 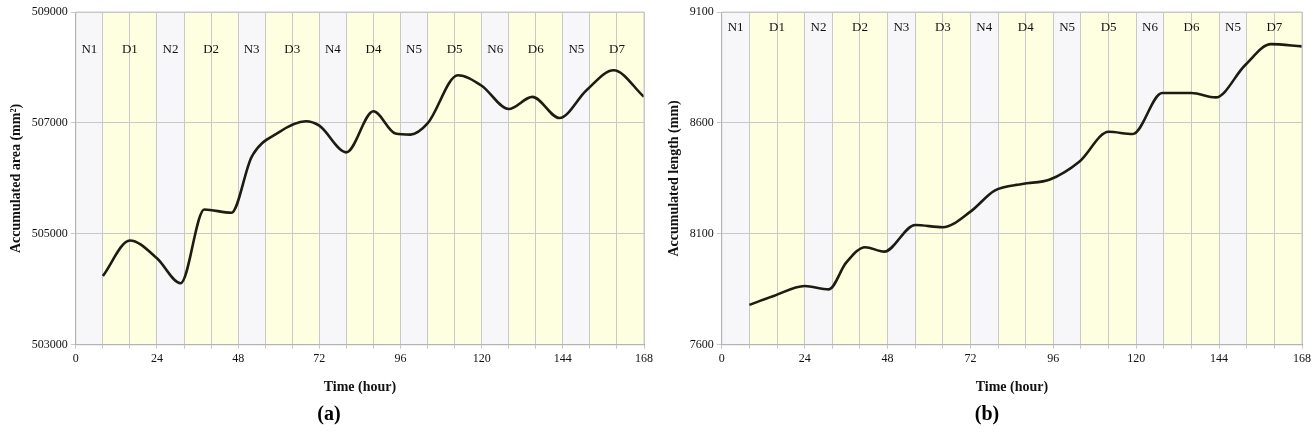 I want to click on y-tick-label: 9100, so click(x=701, y=11).